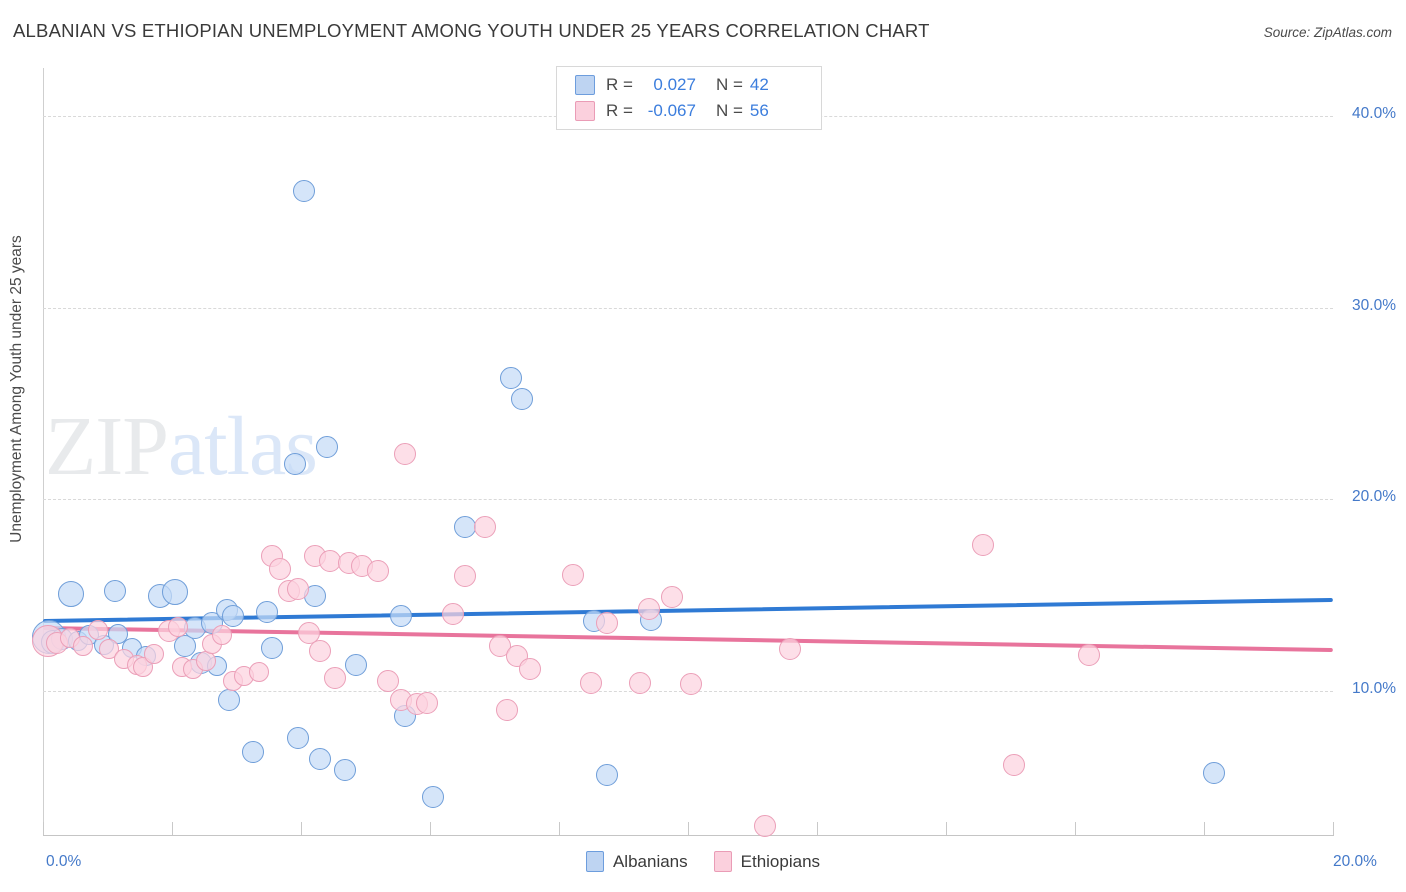 Image resolution: width=1406 pixels, height=892 pixels. I want to click on swatch-ethiopians-icon, so click(585, 111).